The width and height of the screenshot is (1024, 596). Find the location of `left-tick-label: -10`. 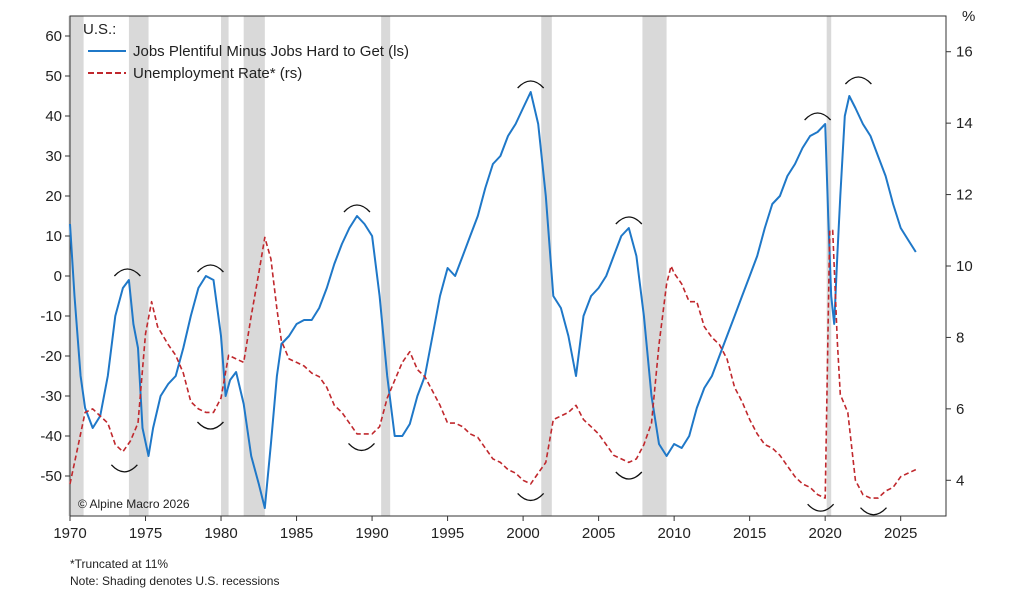

left-tick-label: -10 is located at coordinates (51, 316).